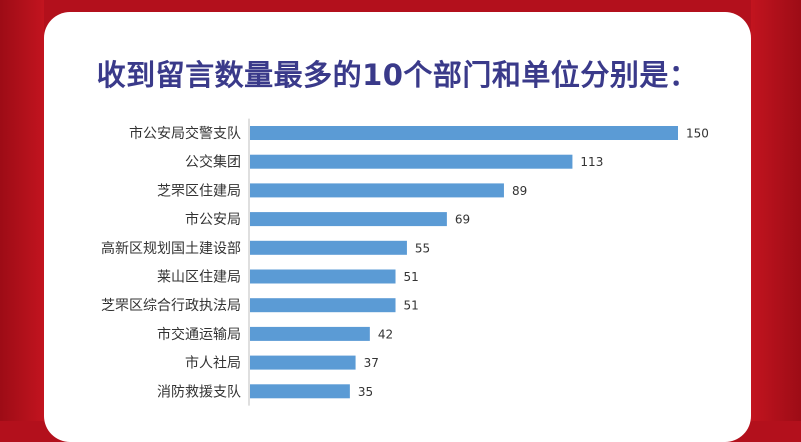  I want to click on data-label: 37, so click(371, 363).